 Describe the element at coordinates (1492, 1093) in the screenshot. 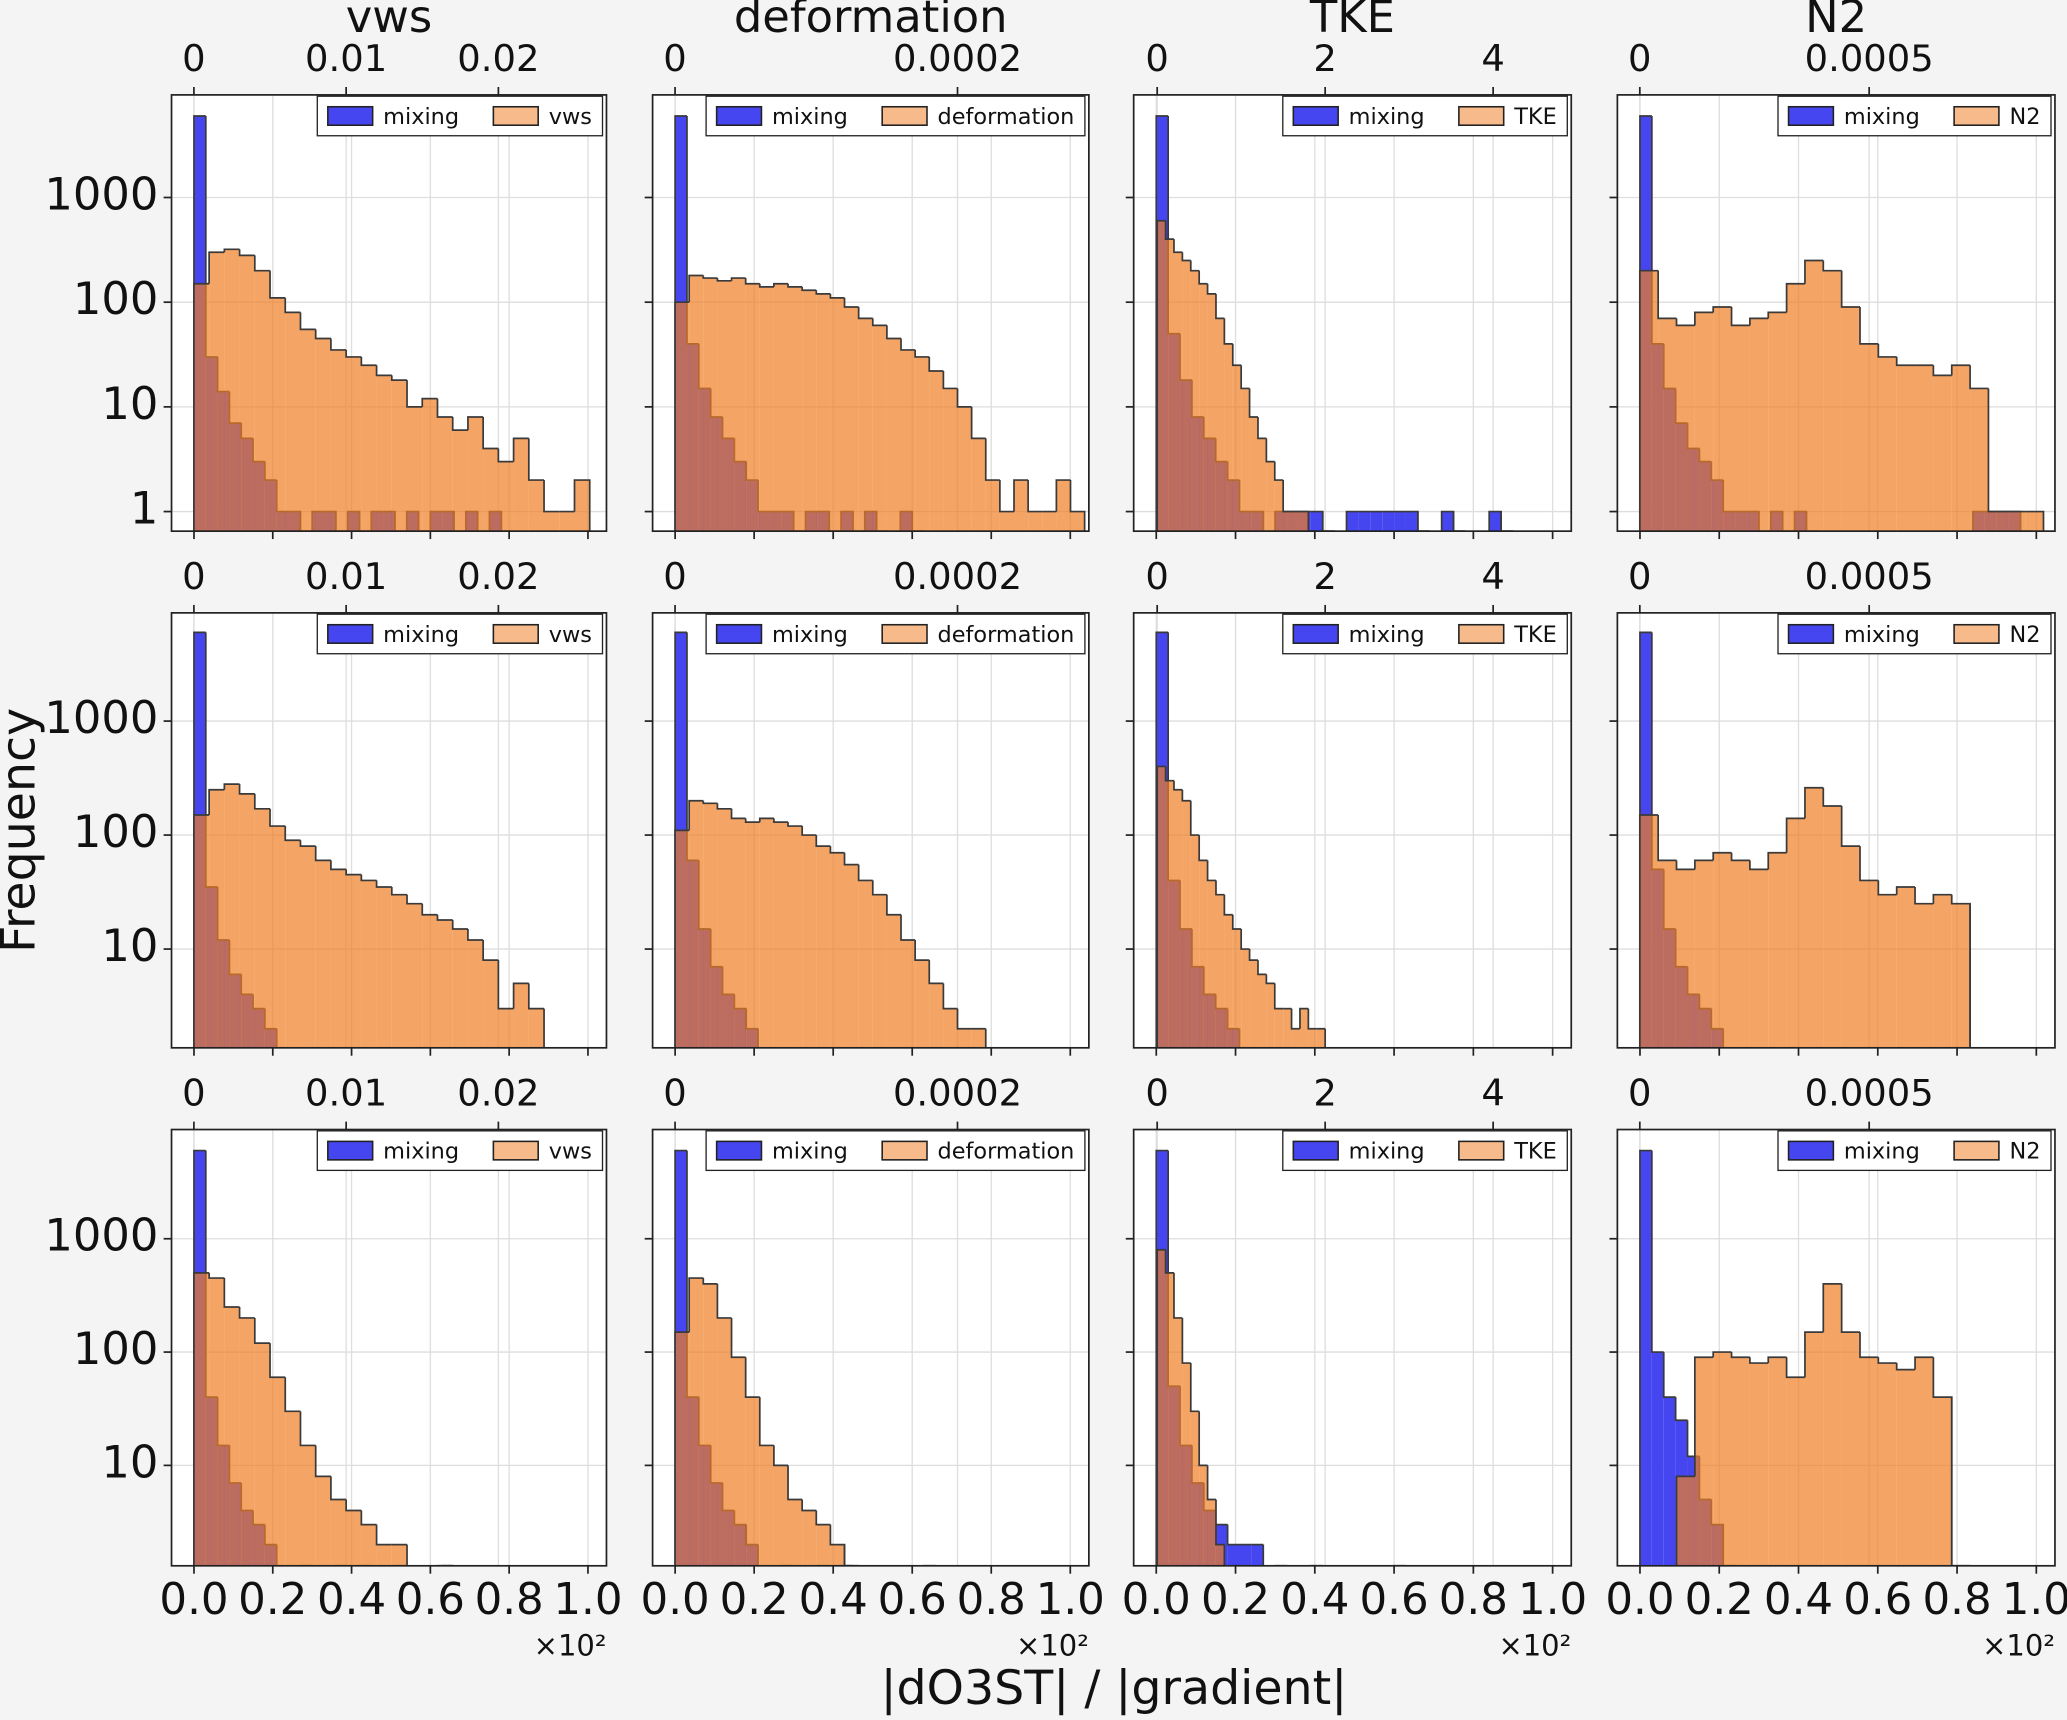

I see `x2-tick-label: 4` at that location.